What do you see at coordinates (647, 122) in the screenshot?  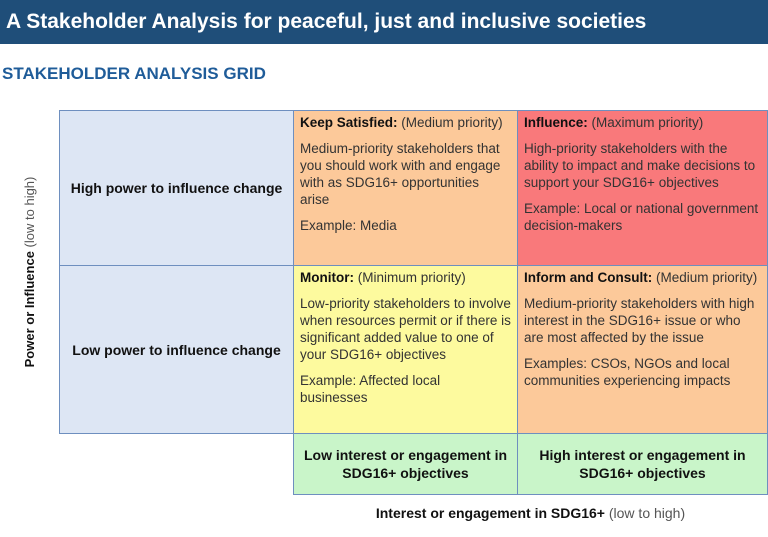 I see `cell-priority: (Maximum priority)` at bounding box center [647, 122].